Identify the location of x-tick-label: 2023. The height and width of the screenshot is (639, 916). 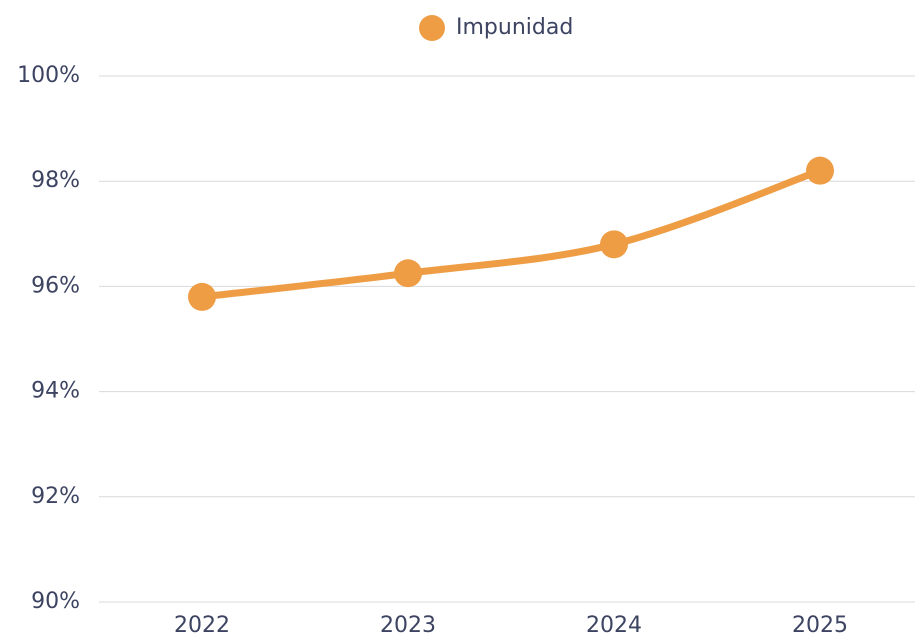
(408, 625).